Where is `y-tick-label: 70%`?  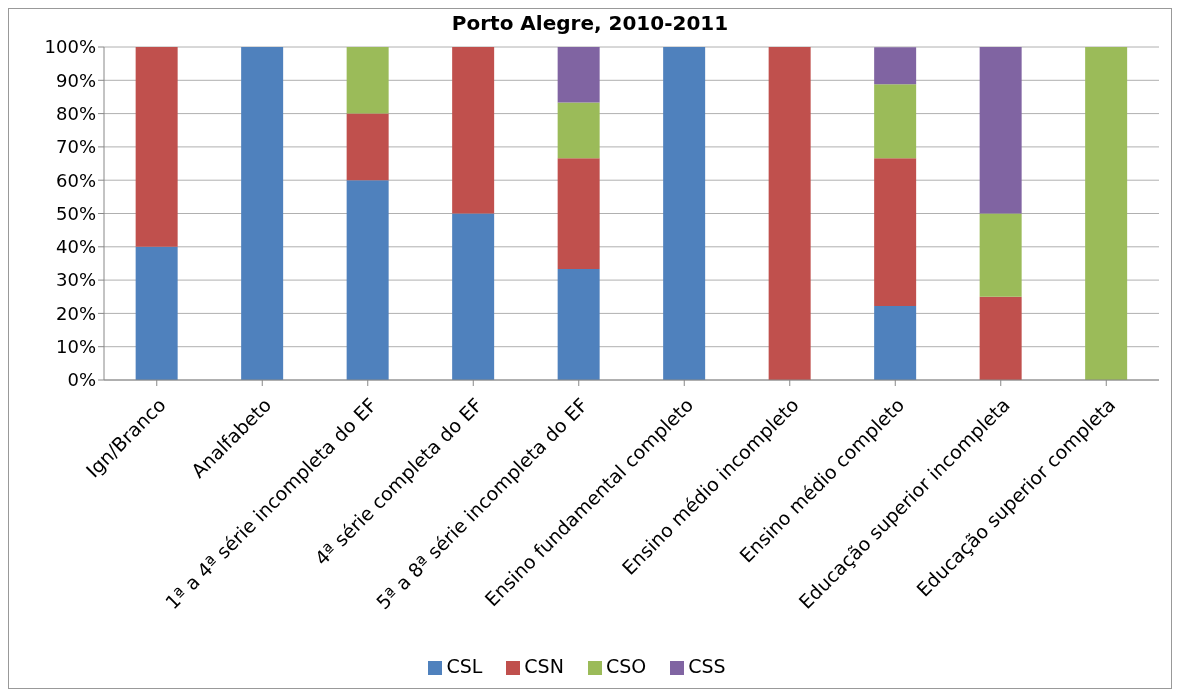 y-tick-label: 70% is located at coordinates (75, 147).